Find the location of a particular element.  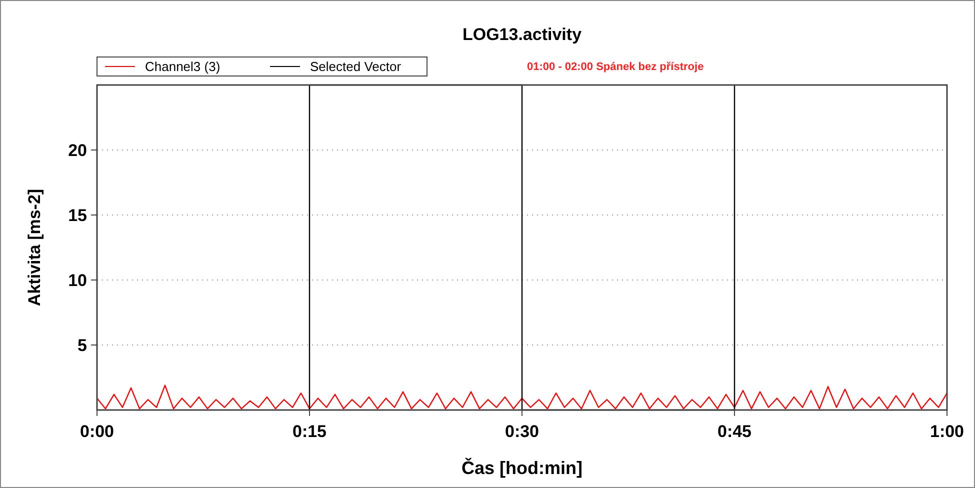

legend-label: Selected Vector is located at coordinates (356, 66).